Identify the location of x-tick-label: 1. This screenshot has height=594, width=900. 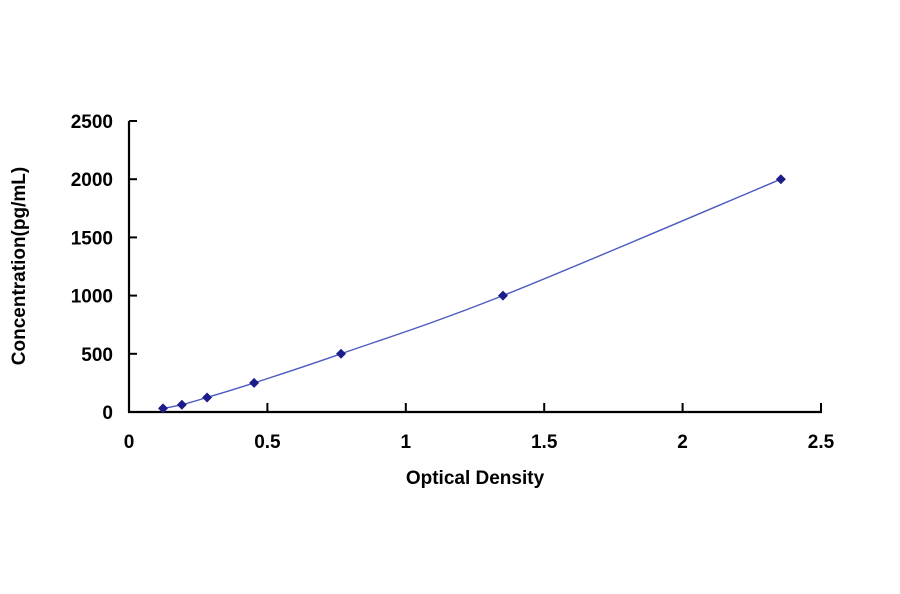
(406, 442).